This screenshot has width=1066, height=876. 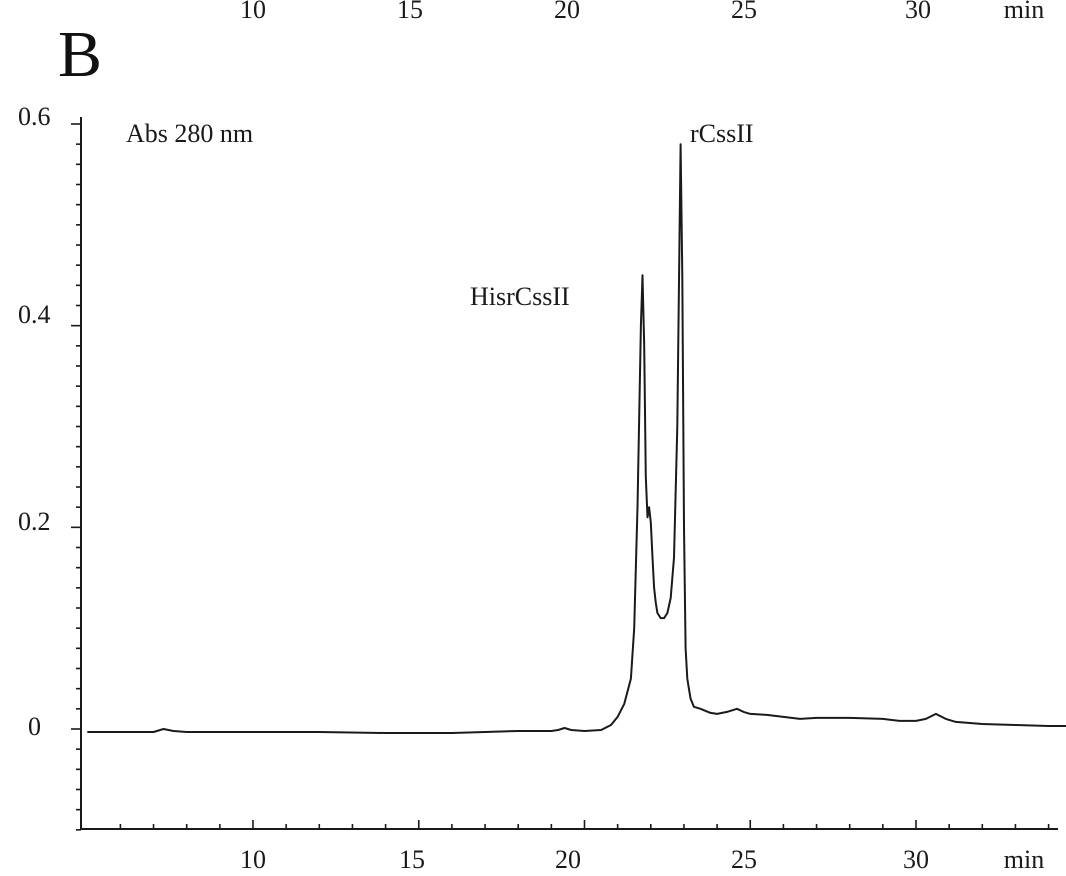 What do you see at coordinates (34, 521) in the screenshot?
I see `y-tick-label-0.2: 0.2` at bounding box center [34, 521].